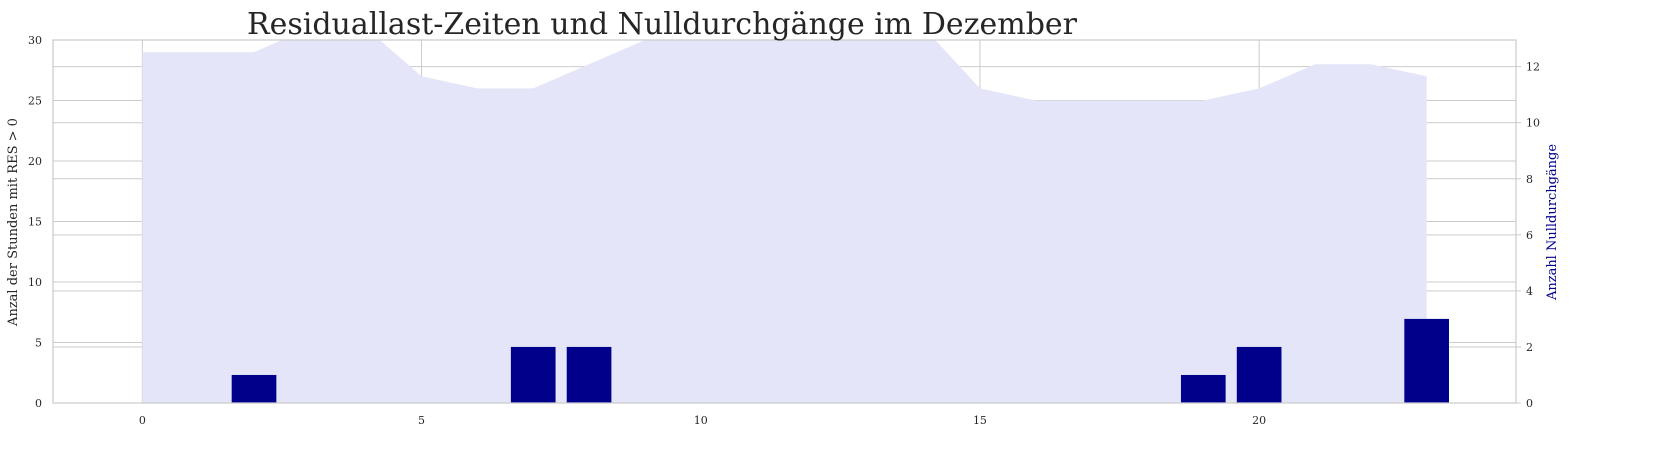  Describe the element at coordinates (421, 420) in the screenshot. I see `x-tick-label: 5` at that location.